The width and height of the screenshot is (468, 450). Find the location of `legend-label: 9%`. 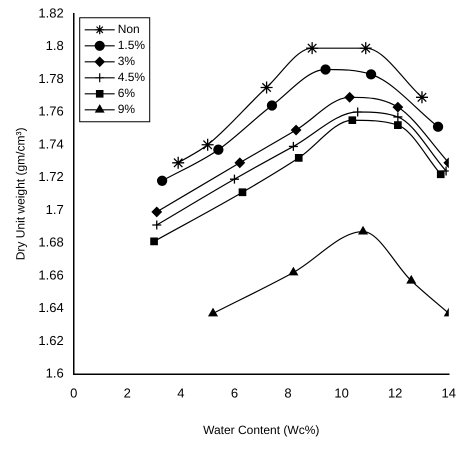

legend-label: 9% is located at coordinates (127, 109).